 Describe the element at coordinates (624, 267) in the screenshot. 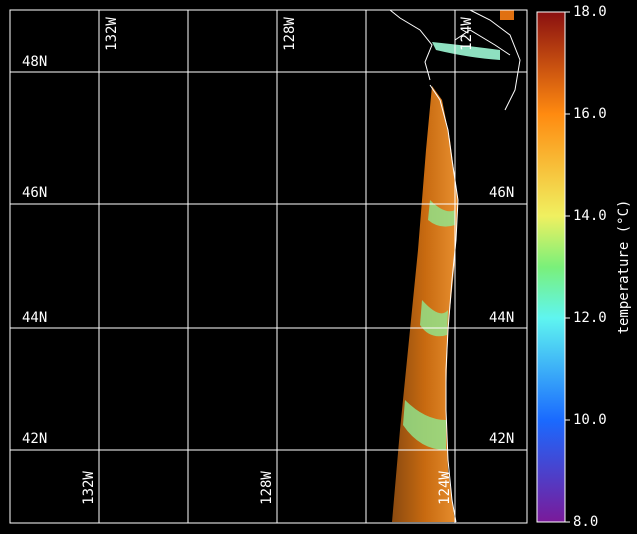

I see `colorbar-label: temperature (°C)` at that location.